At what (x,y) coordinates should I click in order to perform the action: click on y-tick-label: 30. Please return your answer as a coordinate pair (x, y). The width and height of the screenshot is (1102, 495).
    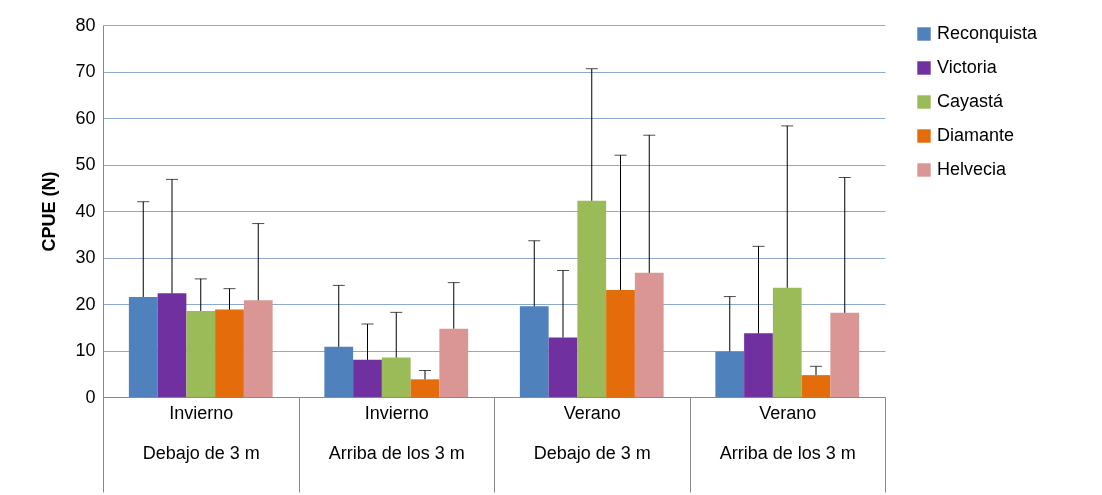
    Looking at the image, I should click on (85, 257).